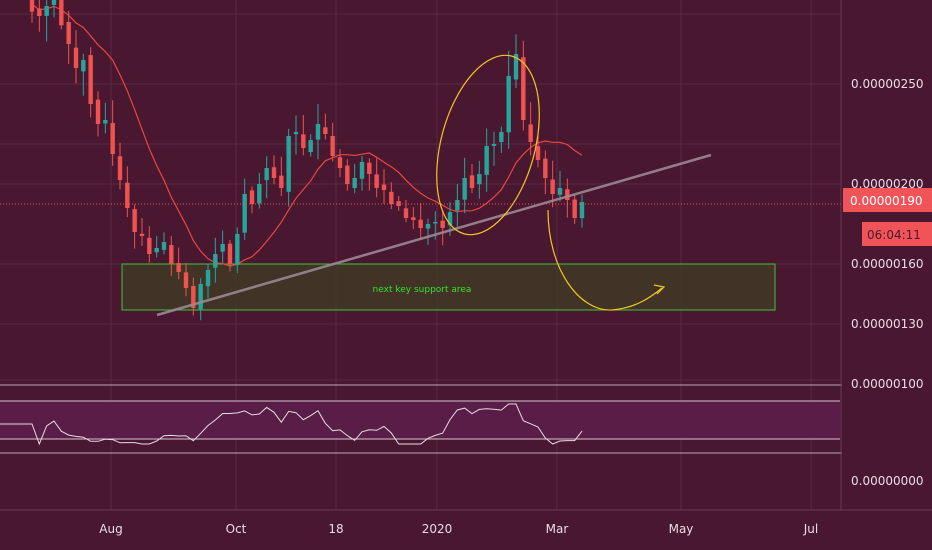  I want to click on time-tick-label: 2020, so click(437, 529).